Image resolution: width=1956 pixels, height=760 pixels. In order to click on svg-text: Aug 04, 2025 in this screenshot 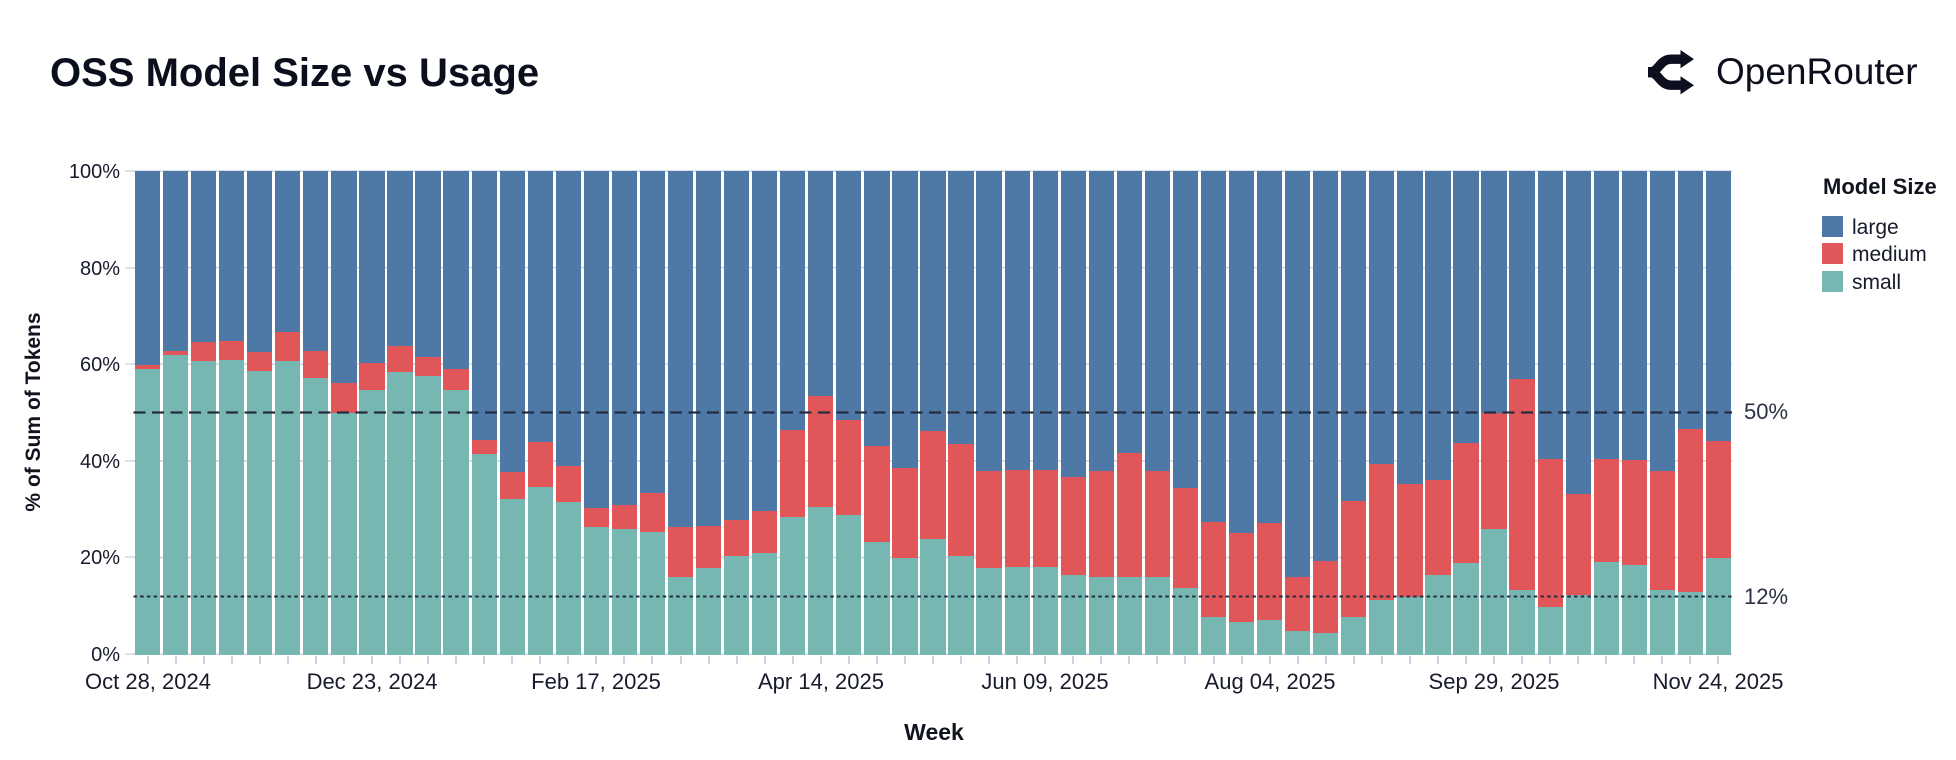, I will do `click(1270, 681)`.